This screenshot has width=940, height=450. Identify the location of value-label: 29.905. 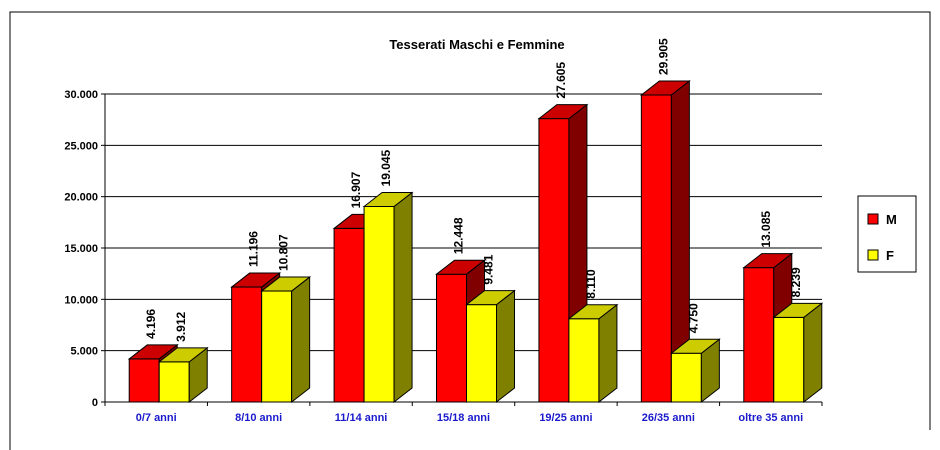
(663, 56).